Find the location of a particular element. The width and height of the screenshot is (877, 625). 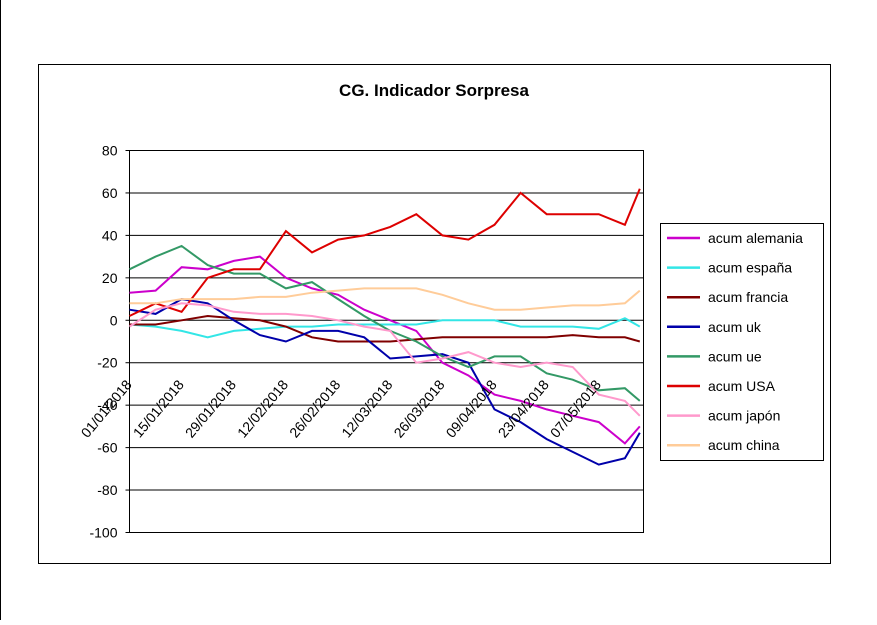

legend-label: acum china is located at coordinates (744, 445).